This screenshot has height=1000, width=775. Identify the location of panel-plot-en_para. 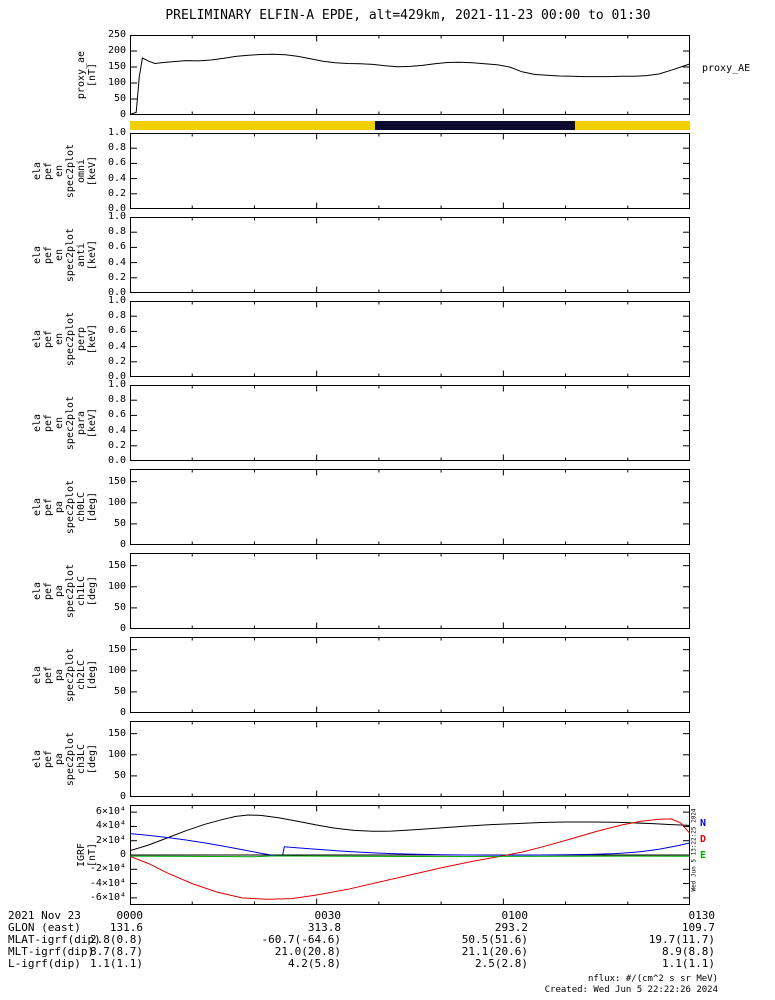
(410, 423).